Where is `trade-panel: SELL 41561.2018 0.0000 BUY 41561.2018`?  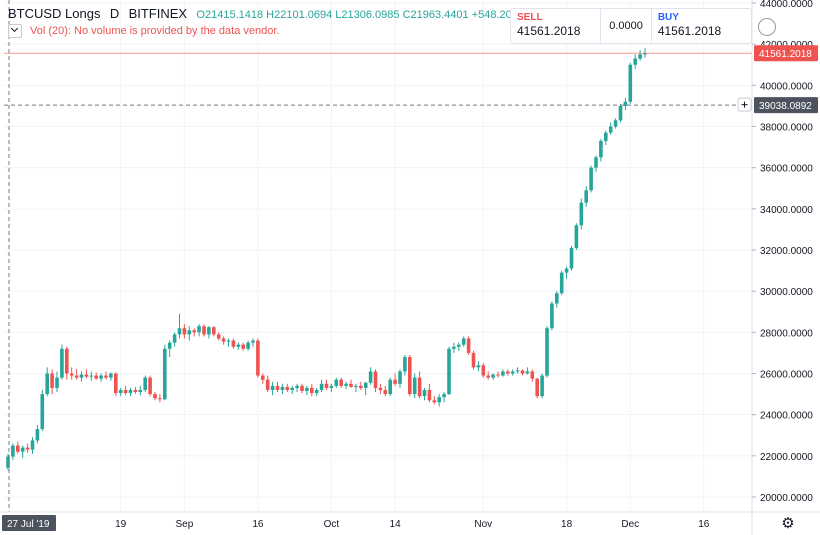 trade-panel: SELL 41561.2018 0.0000 BUY 41561.2018 is located at coordinates (631, 26).